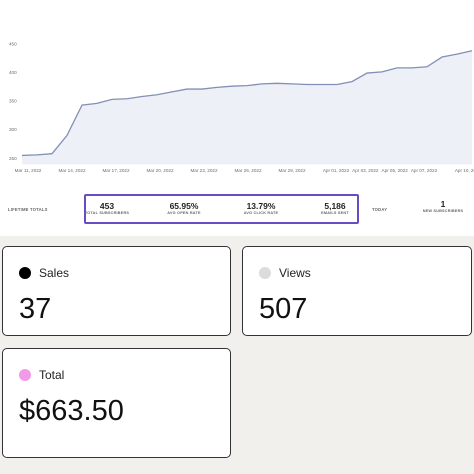 Image resolution: width=474 pixels, height=474 pixels. What do you see at coordinates (28, 209) in the screenshot?
I see `lifetime-totals-label: LIFETIME TOTALS` at bounding box center [28, 209].